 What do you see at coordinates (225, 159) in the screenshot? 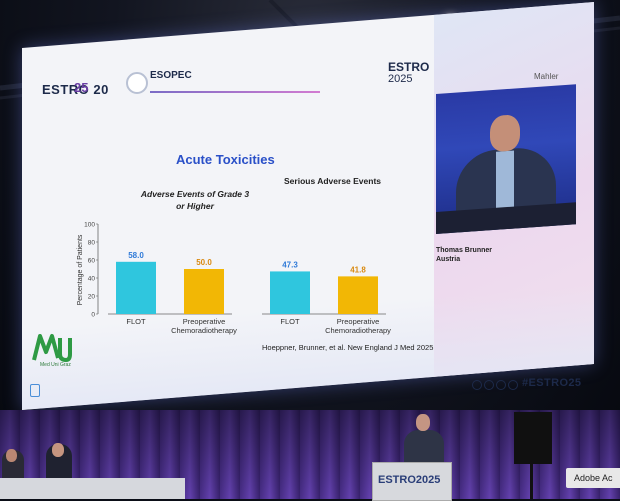
I see `slide-title: Acute Toxicities` at bounding box center [225, 159].